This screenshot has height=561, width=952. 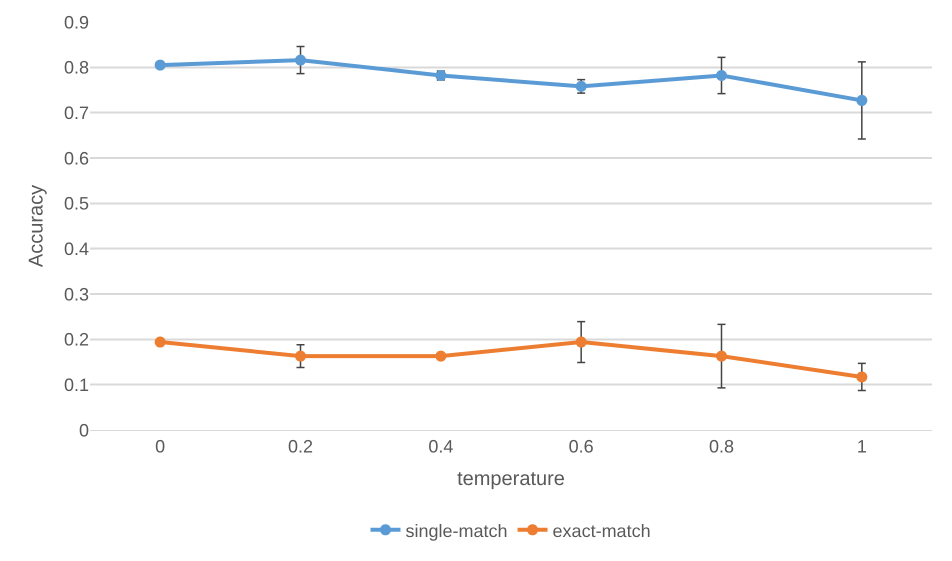 I want to click on x-tick-label: 0, so click(x=160, y=446).